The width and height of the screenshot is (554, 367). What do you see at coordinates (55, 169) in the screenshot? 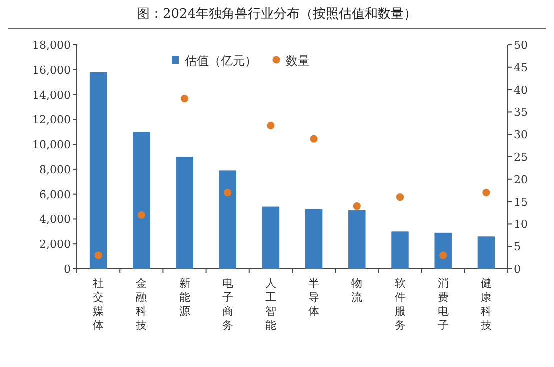
I see `y-tick-label: 8,000` at bounding box center [55, 169].